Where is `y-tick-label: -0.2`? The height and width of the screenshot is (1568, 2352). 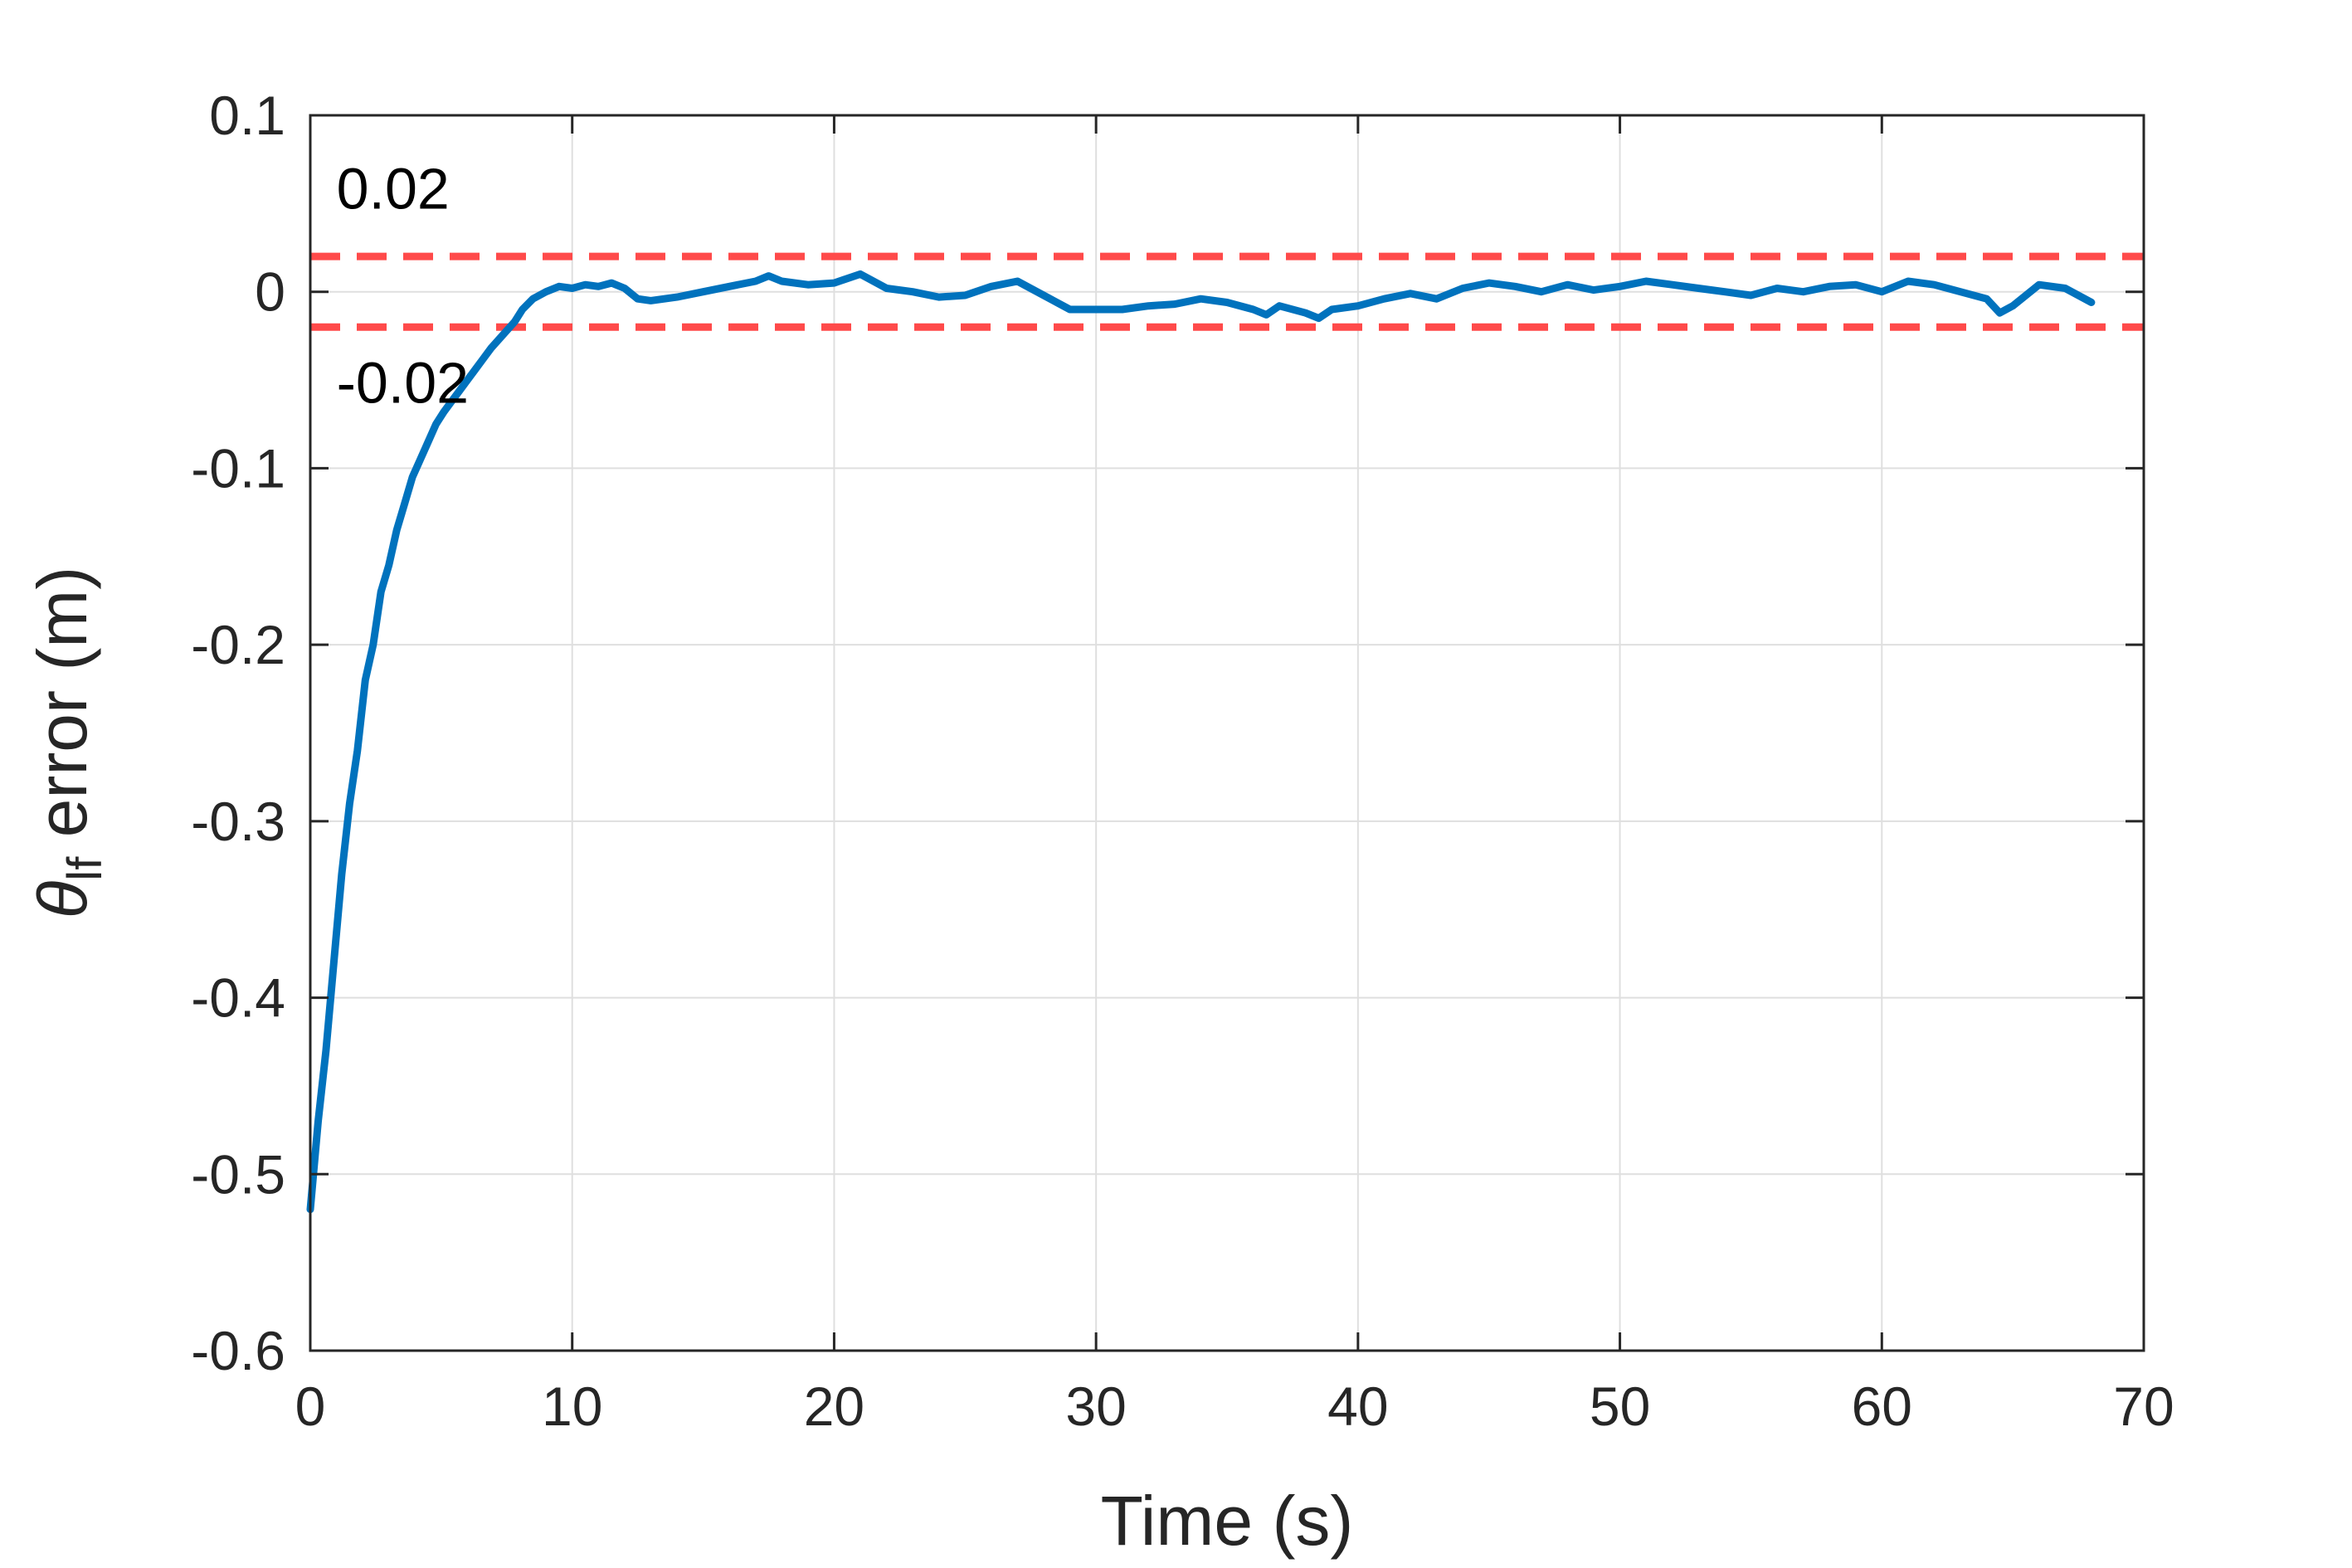 y-tick-label: -0.2 is located at coordinates (238, 644).